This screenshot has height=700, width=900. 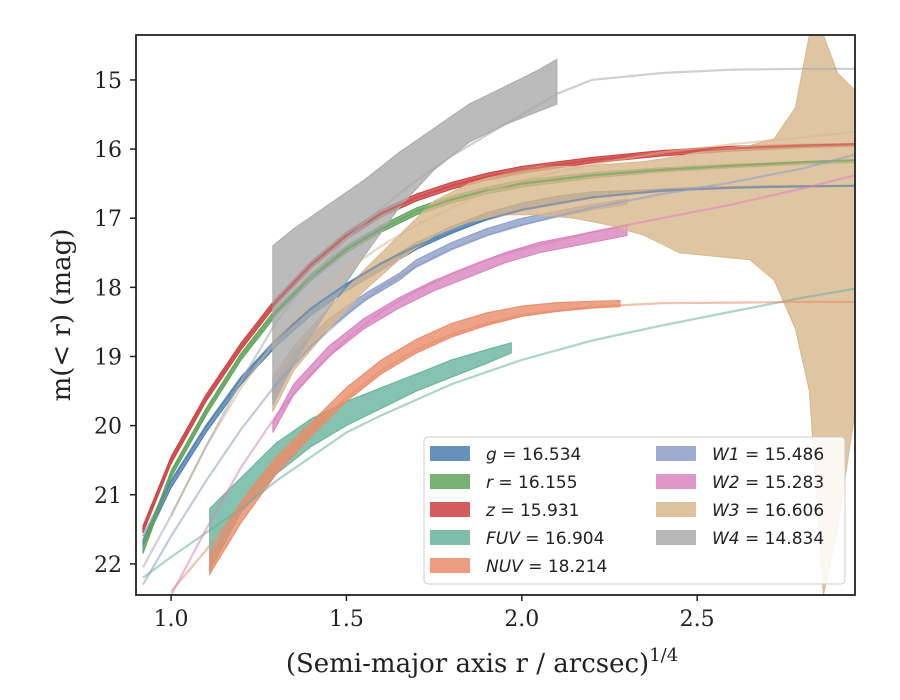 What do you see at coordinates (450, 509) in the screenshot?
I see `legend-swatch-z` at bounding box center [450, 509].